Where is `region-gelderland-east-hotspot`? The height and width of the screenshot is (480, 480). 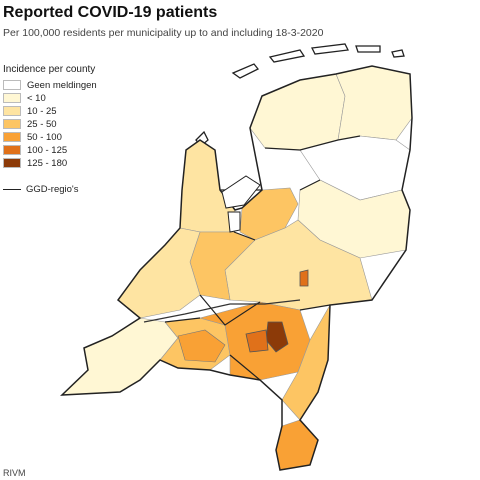
region-gelderland-east-hotspot is located at coordinates (304, 278).